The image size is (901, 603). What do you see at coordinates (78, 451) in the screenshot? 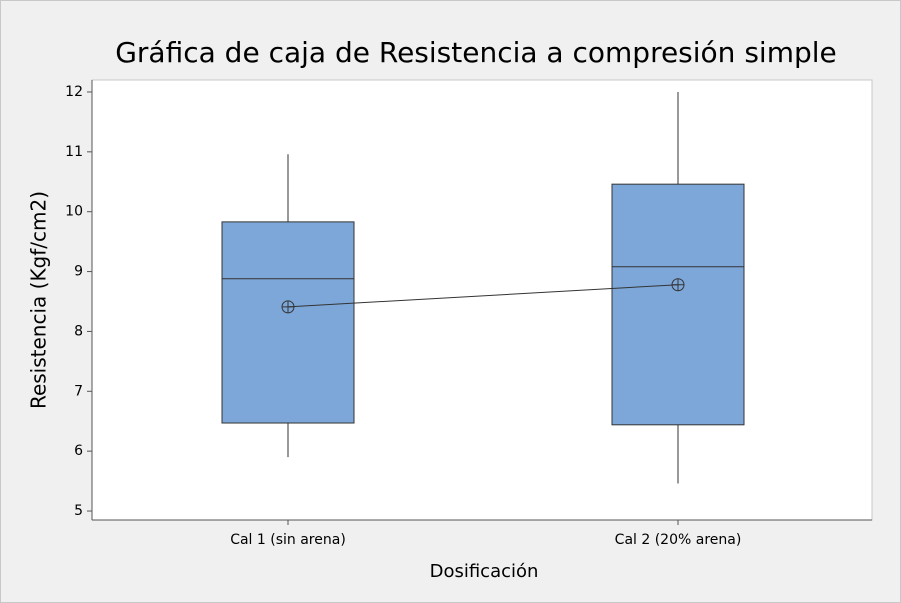
I see `y-tick-label: 6` at bounding box center [78, 451].